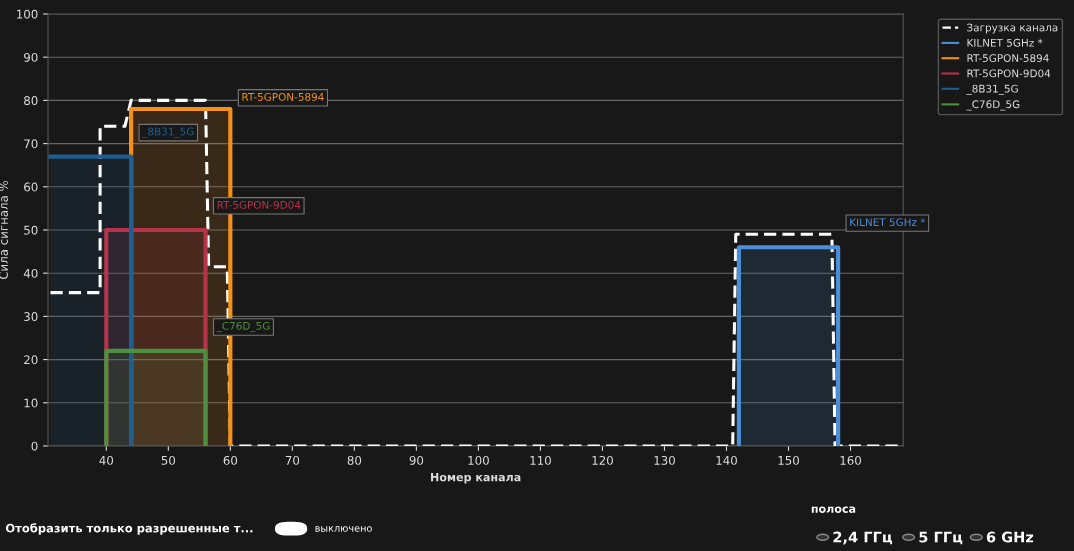 The width and height of the screenshot is (1074, 551). What do you see at coordinates (31, 101) in the screenshot?
I see `y-tick-label: 80` at bounding box center [31, 101].